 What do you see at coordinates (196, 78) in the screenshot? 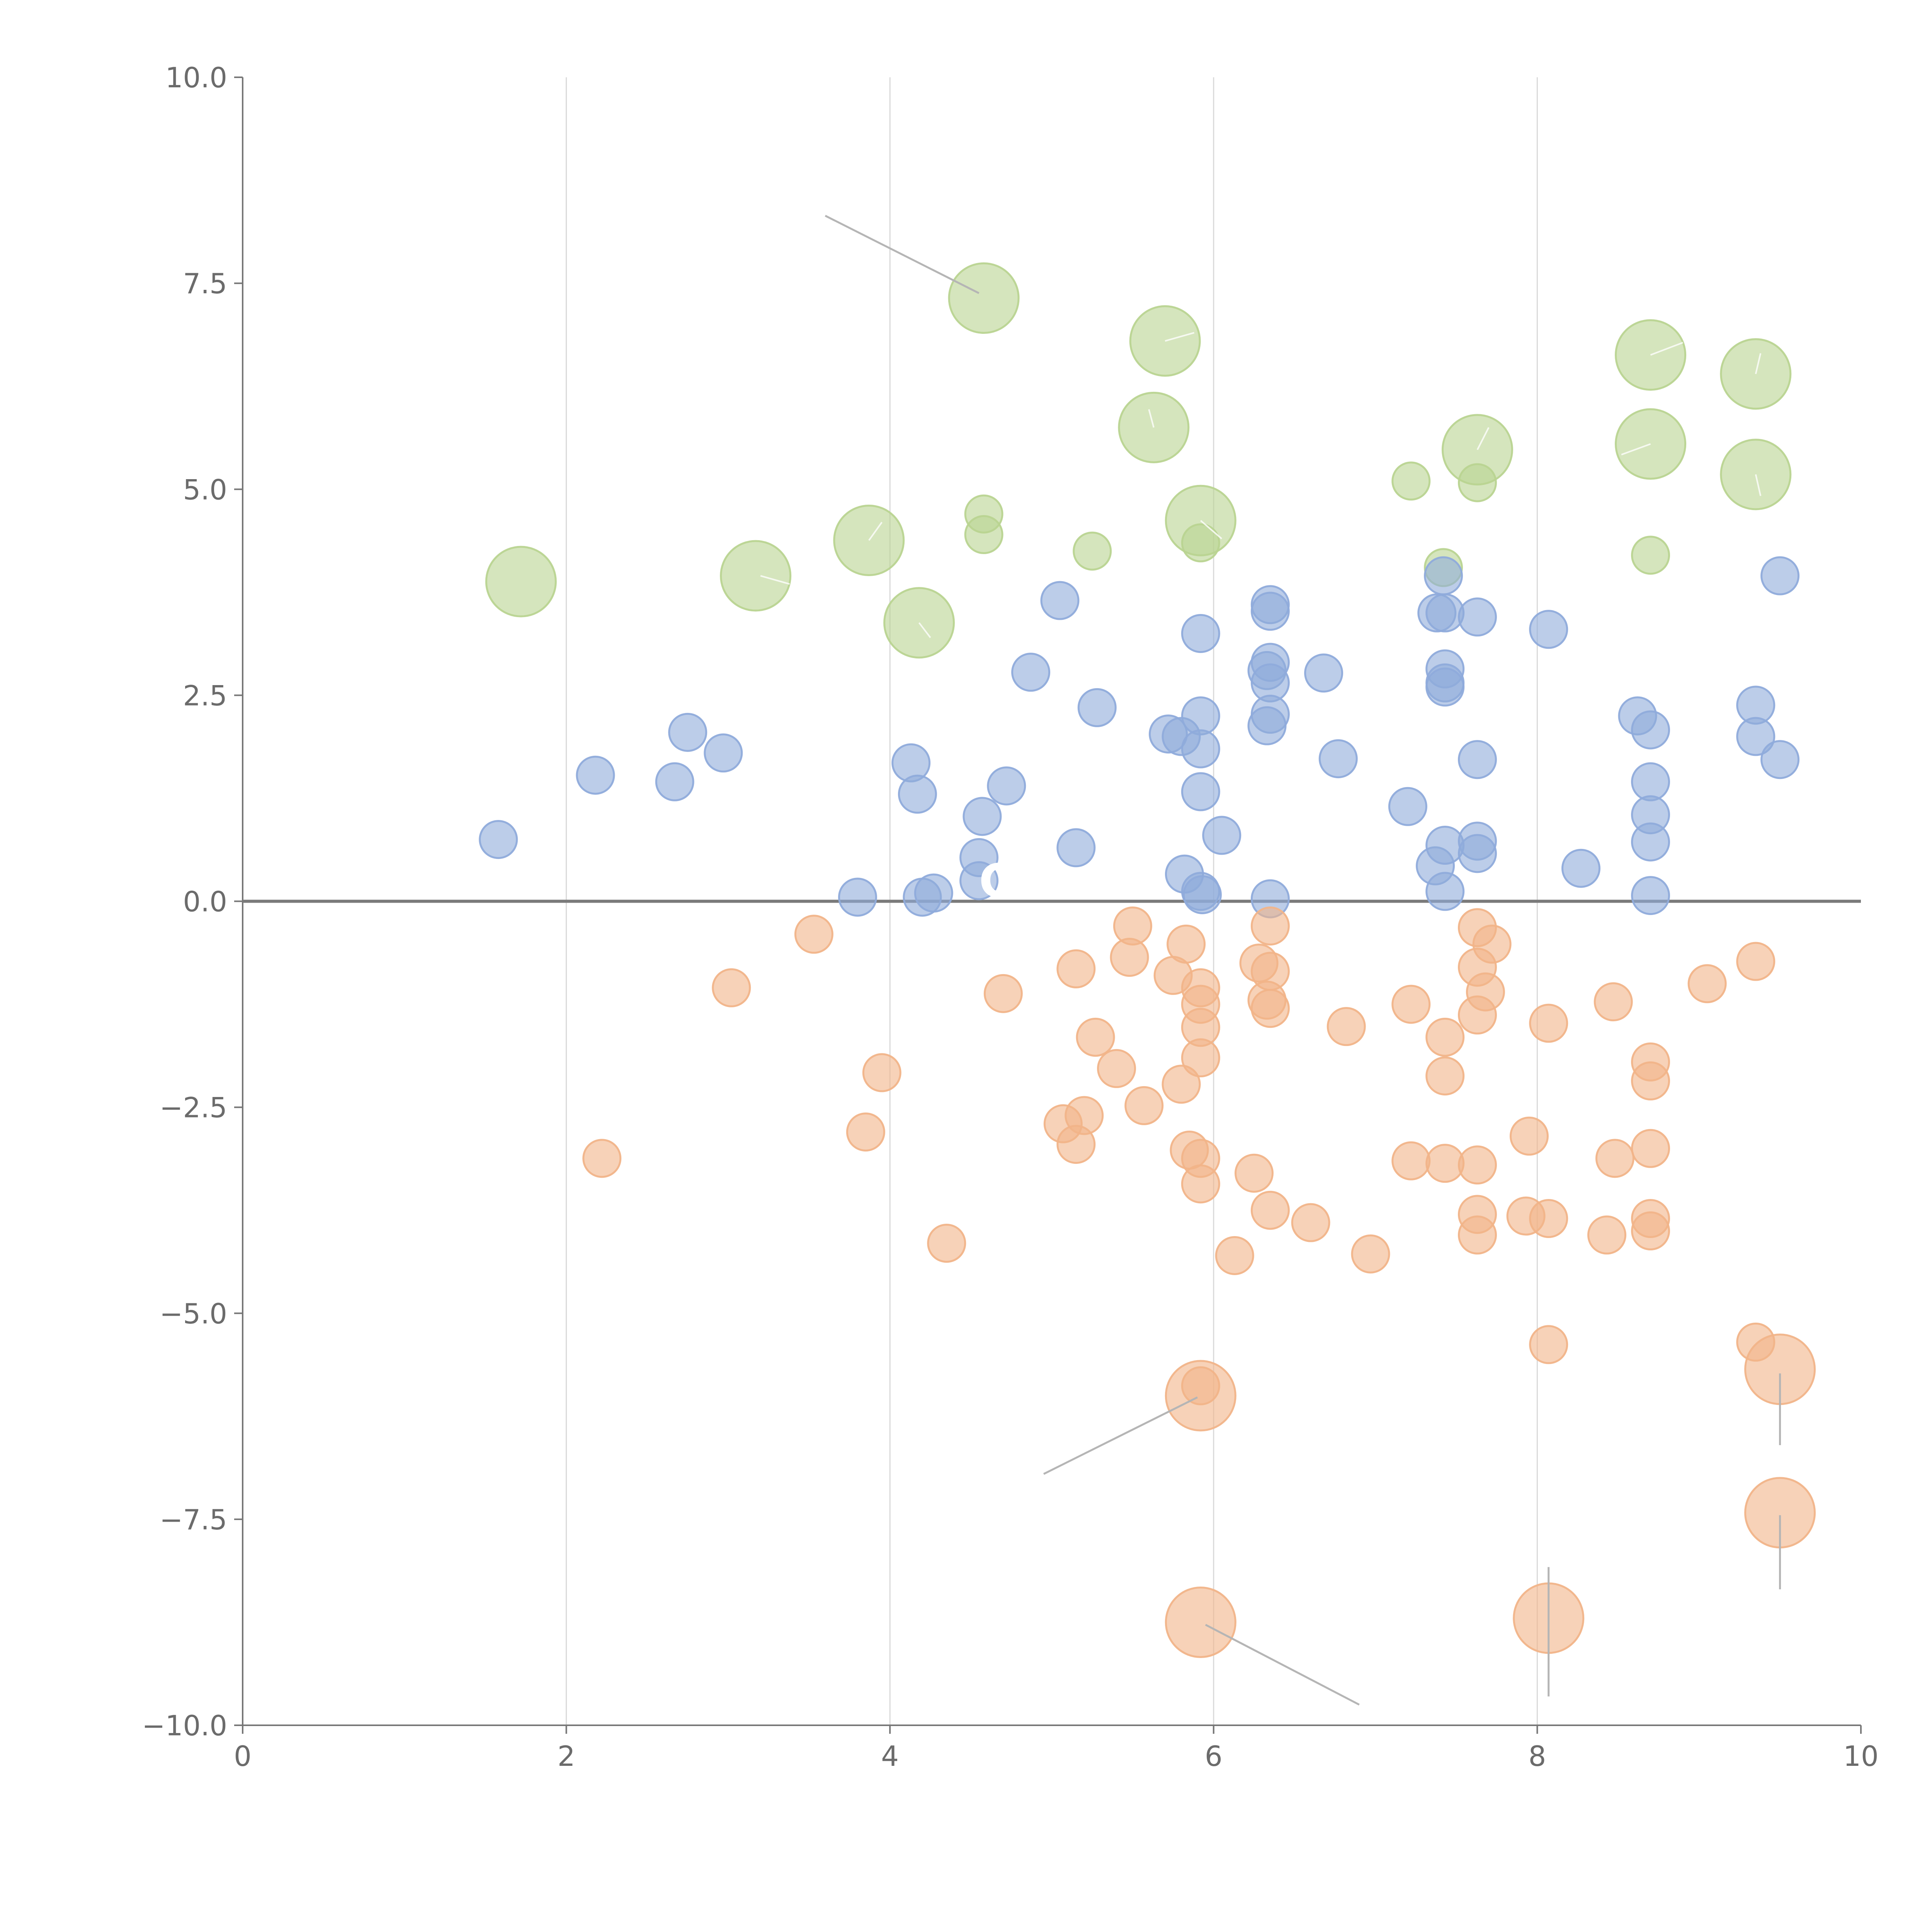
I see `y-tick-label: 10.0` at bounding box center [196, 78].